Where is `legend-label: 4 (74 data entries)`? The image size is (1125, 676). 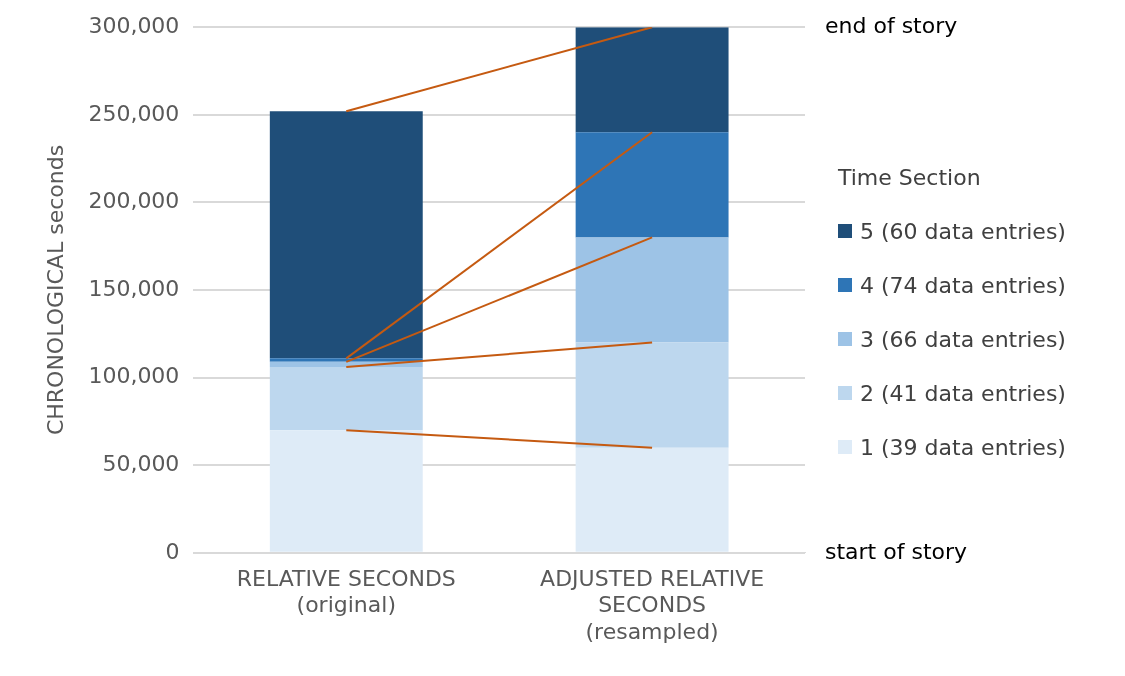 legend-label: 4 (74 data entries) is located at coordinates (963, 285).